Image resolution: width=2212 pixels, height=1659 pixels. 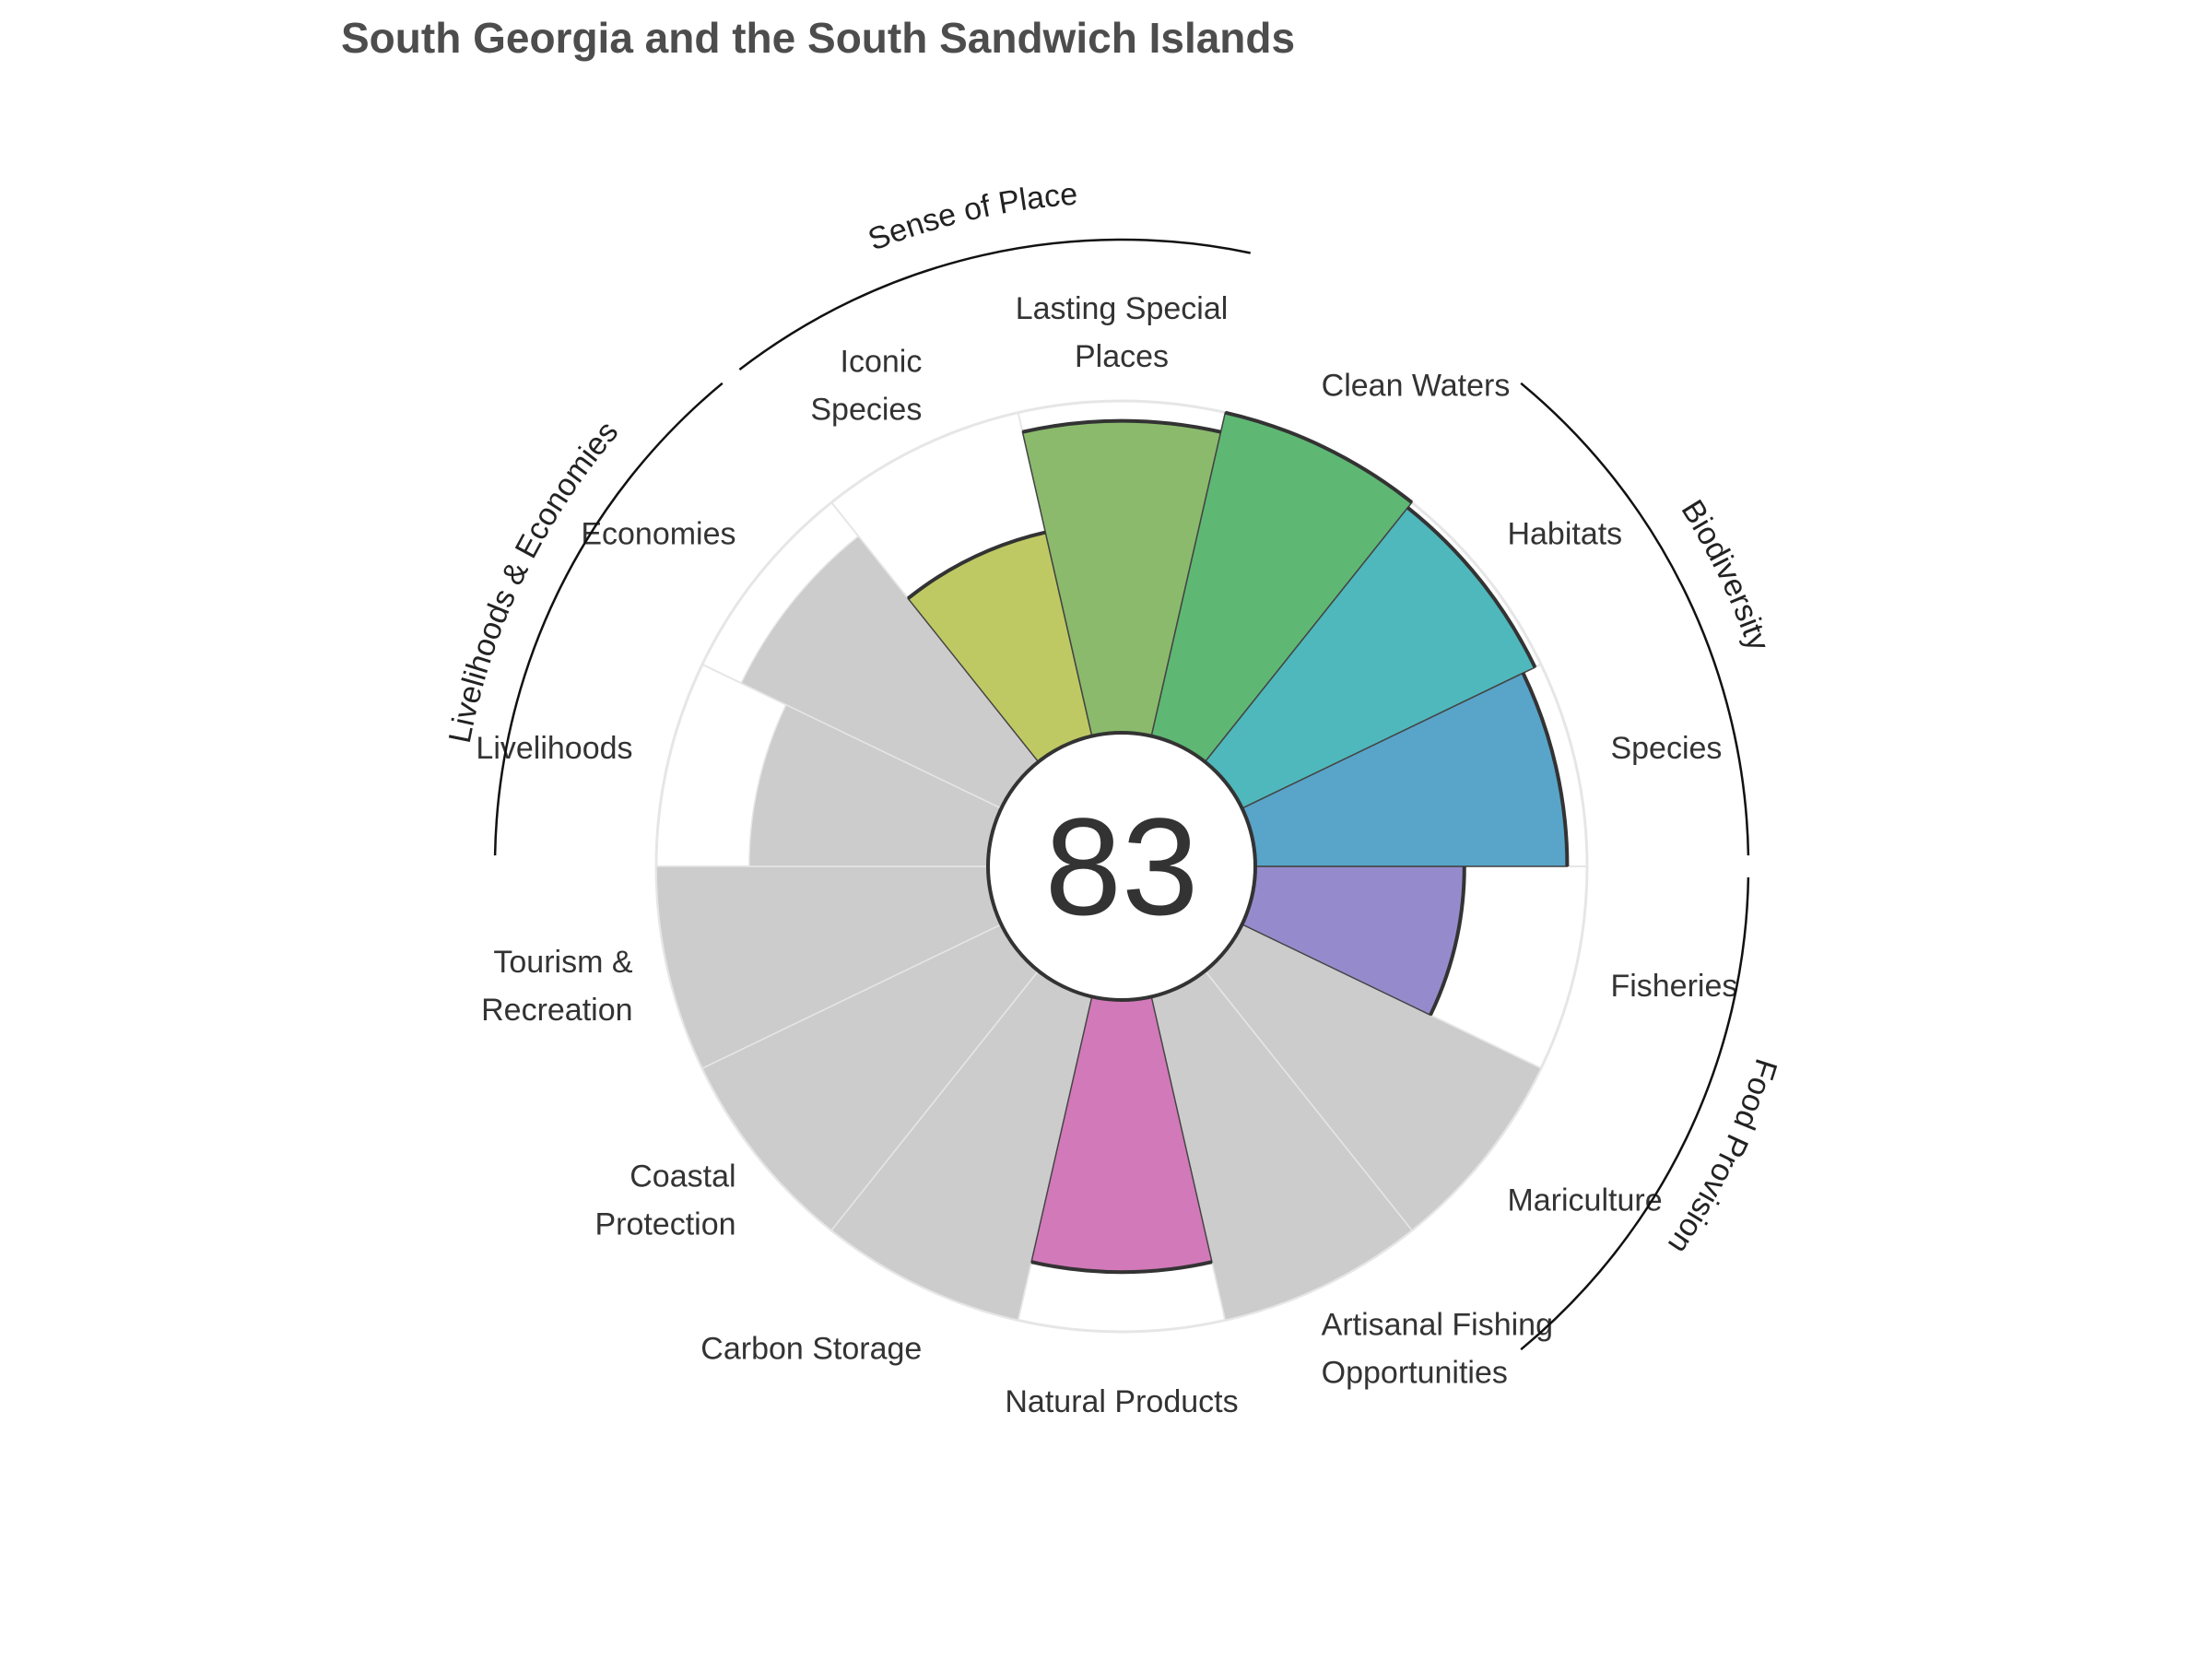 I want to click on goal-label-natural-products: Natural Products, so click(x=1121, y=1401).